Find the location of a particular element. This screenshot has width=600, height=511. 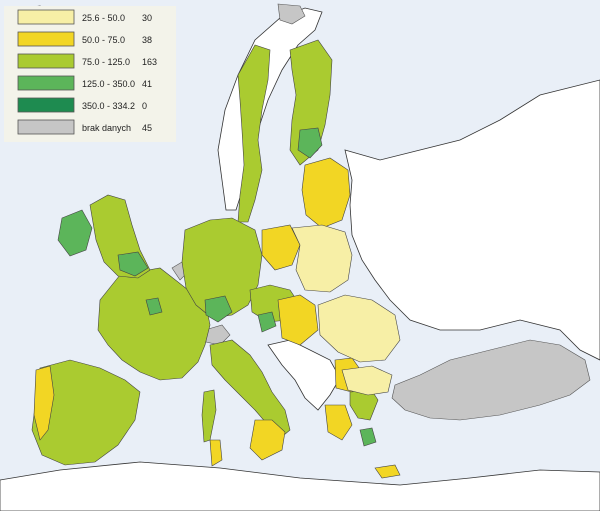

legend-count-4: 41 is located at coordinates (147, 84).